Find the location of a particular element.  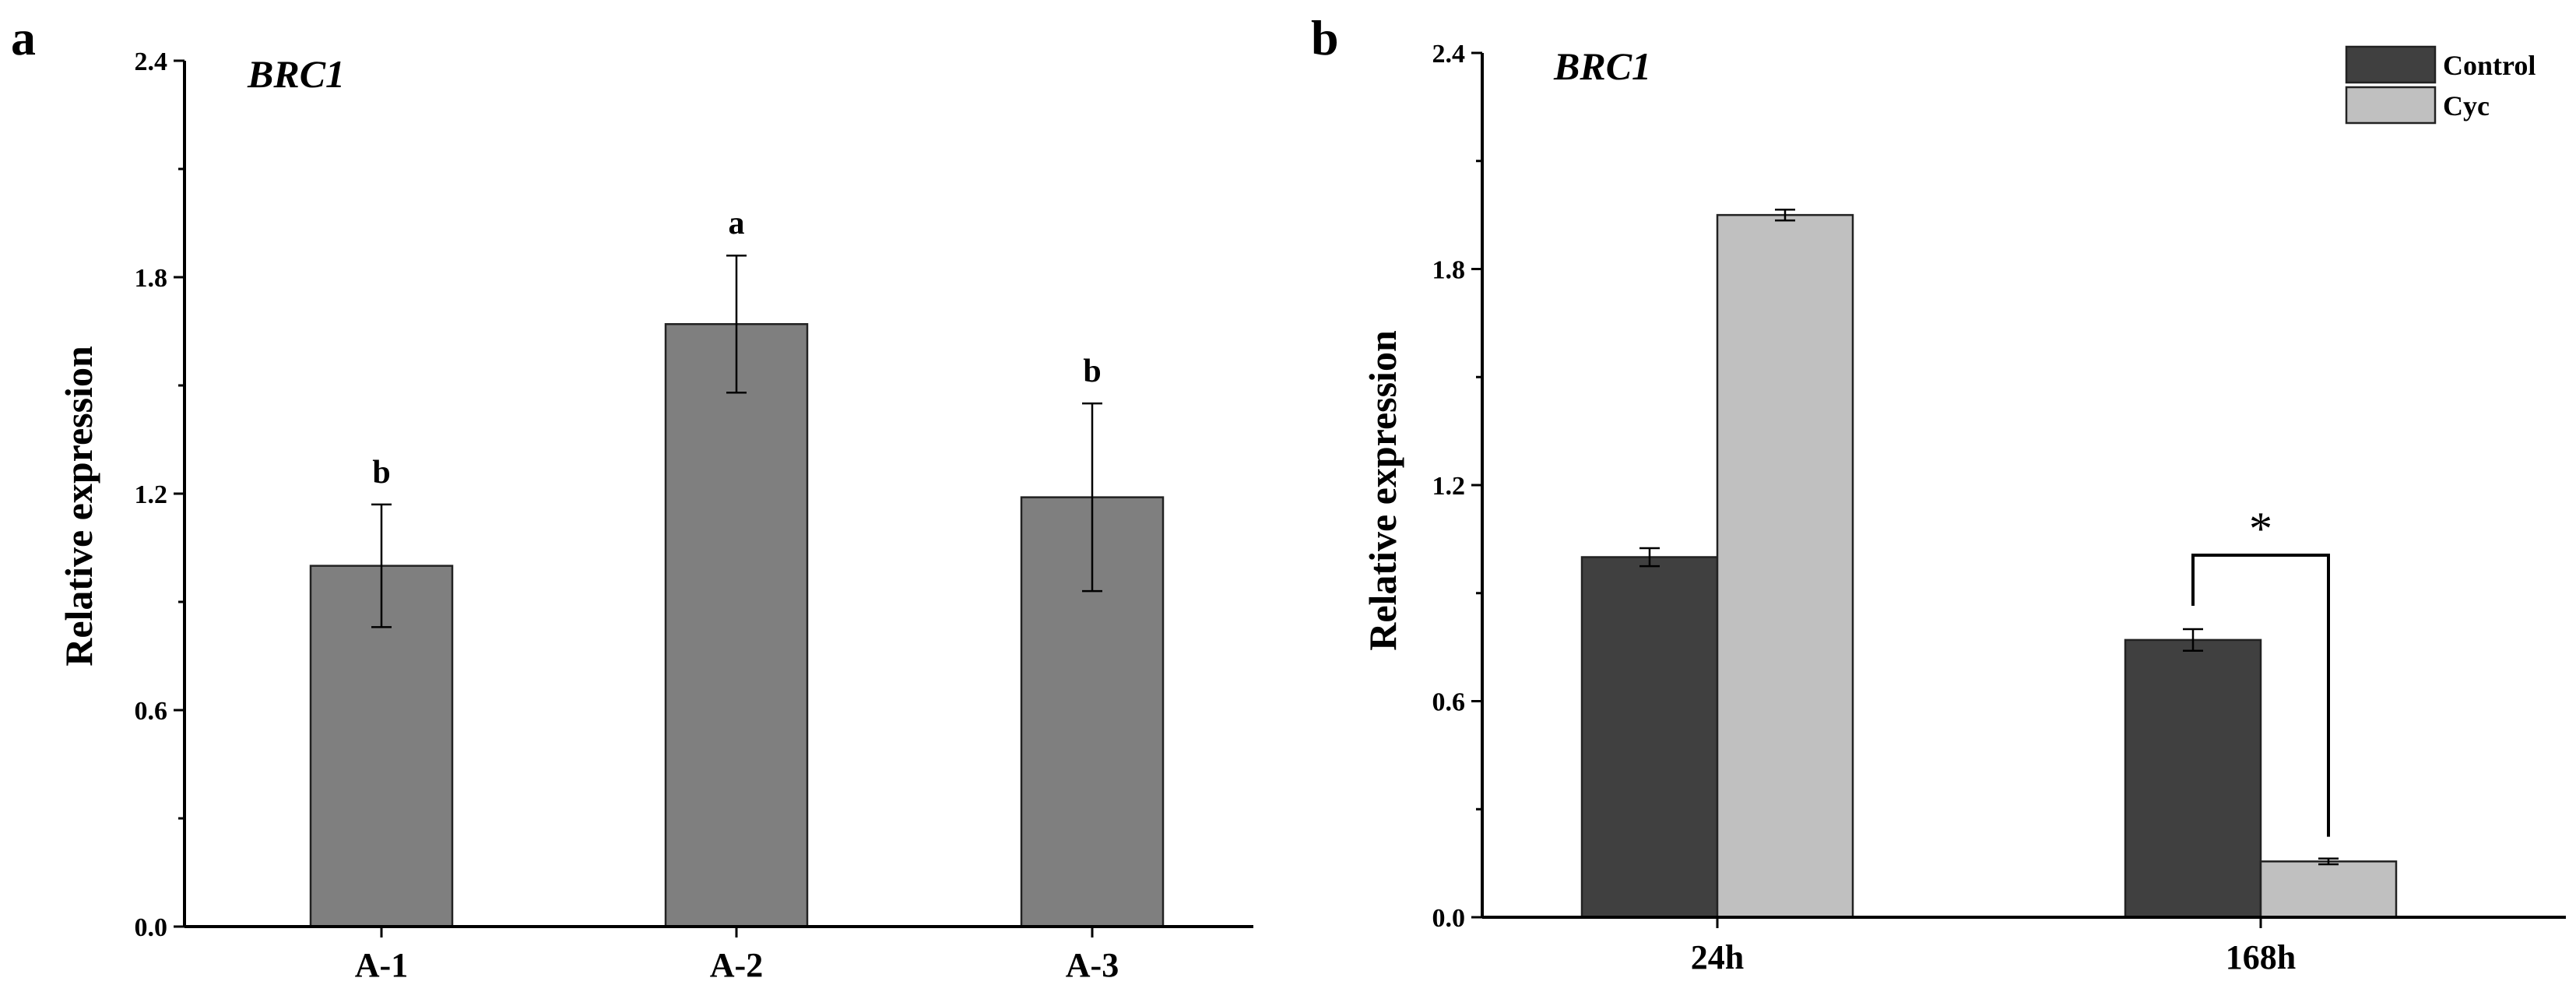

panel-b-y-tick-label: 1.8 is located at coordinates (1449, 270).